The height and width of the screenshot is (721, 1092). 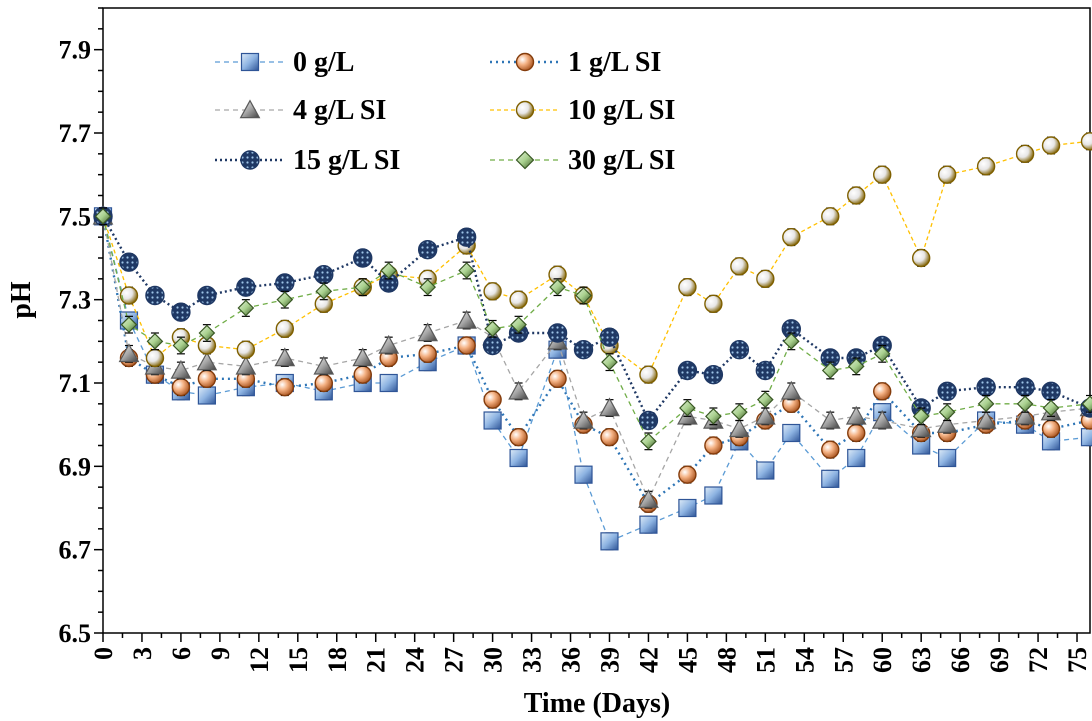 What do you see at coordinates (843, 660) in the screenshot?
I see `x-tick-label: 57` at bounding box center [843, 660].